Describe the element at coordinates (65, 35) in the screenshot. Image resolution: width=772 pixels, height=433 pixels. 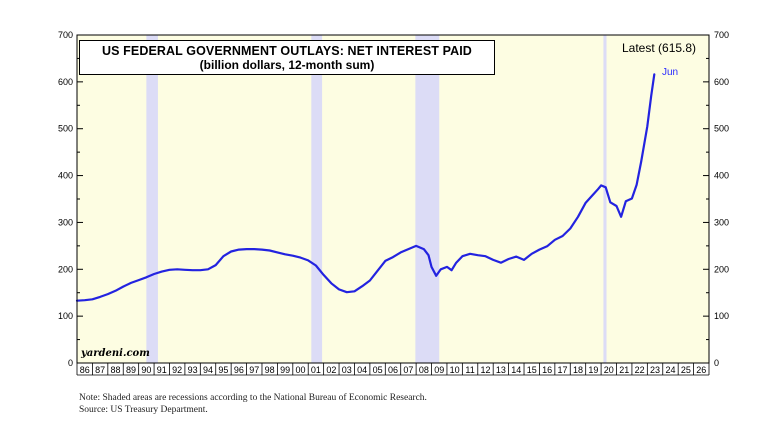
I see `left-tick-label-700: 700` at that location.